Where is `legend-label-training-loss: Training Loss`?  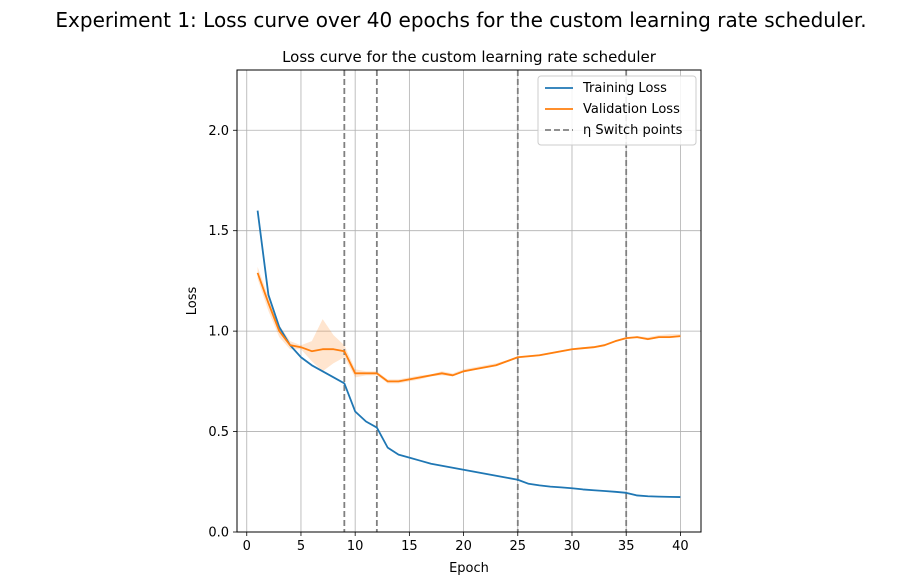
legend-label-training-loss: Training Loss is located at coordinates (624, 88).